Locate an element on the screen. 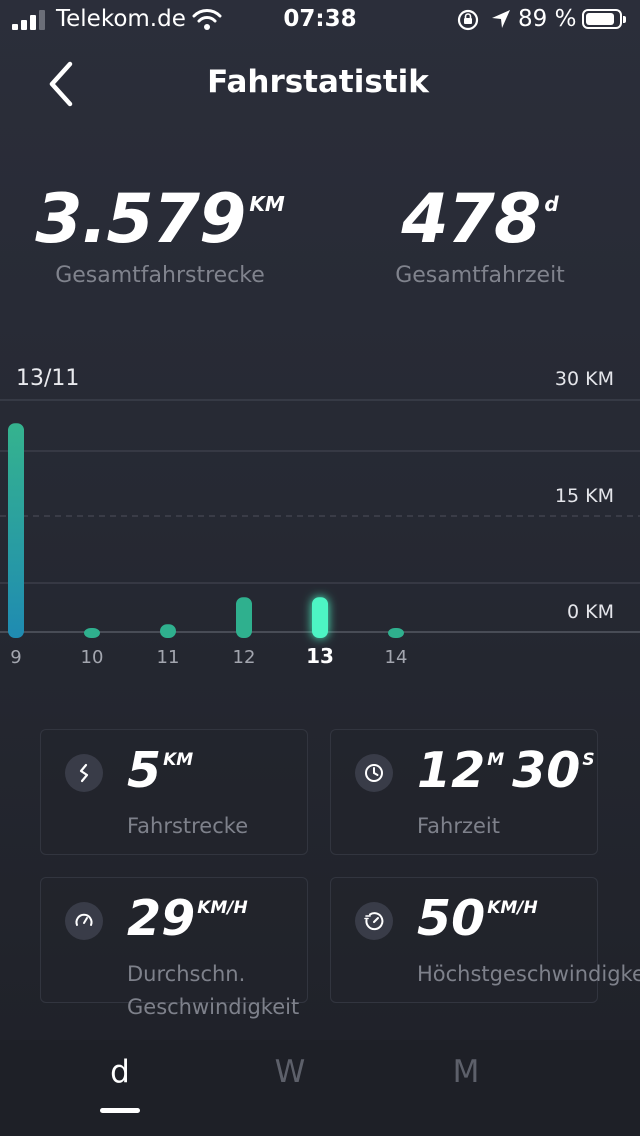 Image resolution: width=640 pixels, height=1136 pixels. battery-percentage: 89 % is located at coordinates (547, 19).